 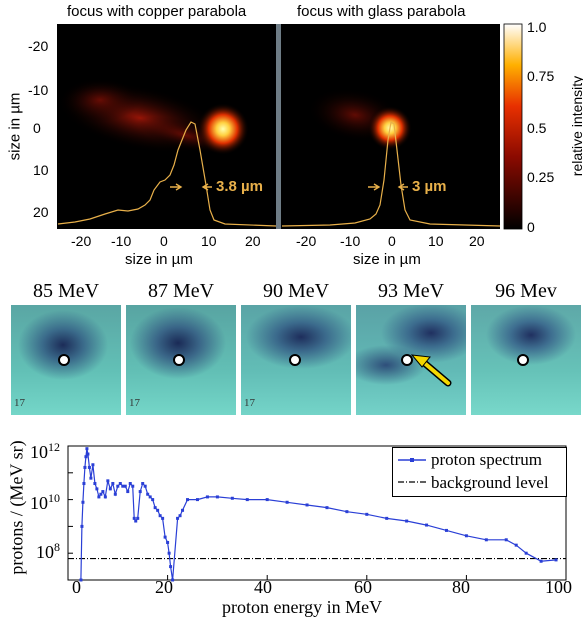 What do you see at coordinates (513, 126) in the screenshot?
I see `colorbar` at bounding box center [513, 126].